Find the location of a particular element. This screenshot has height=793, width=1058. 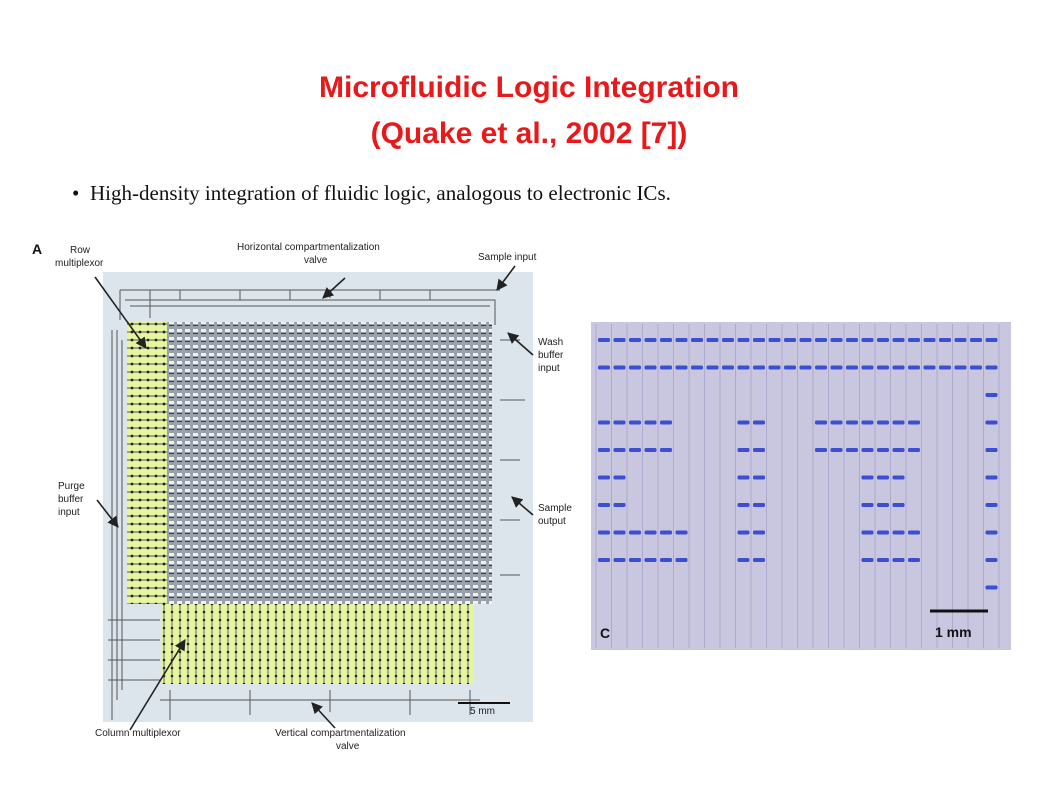

slide-title-line2: (Quake et al., 2002 [7]) is located at coordinates (529, 133).